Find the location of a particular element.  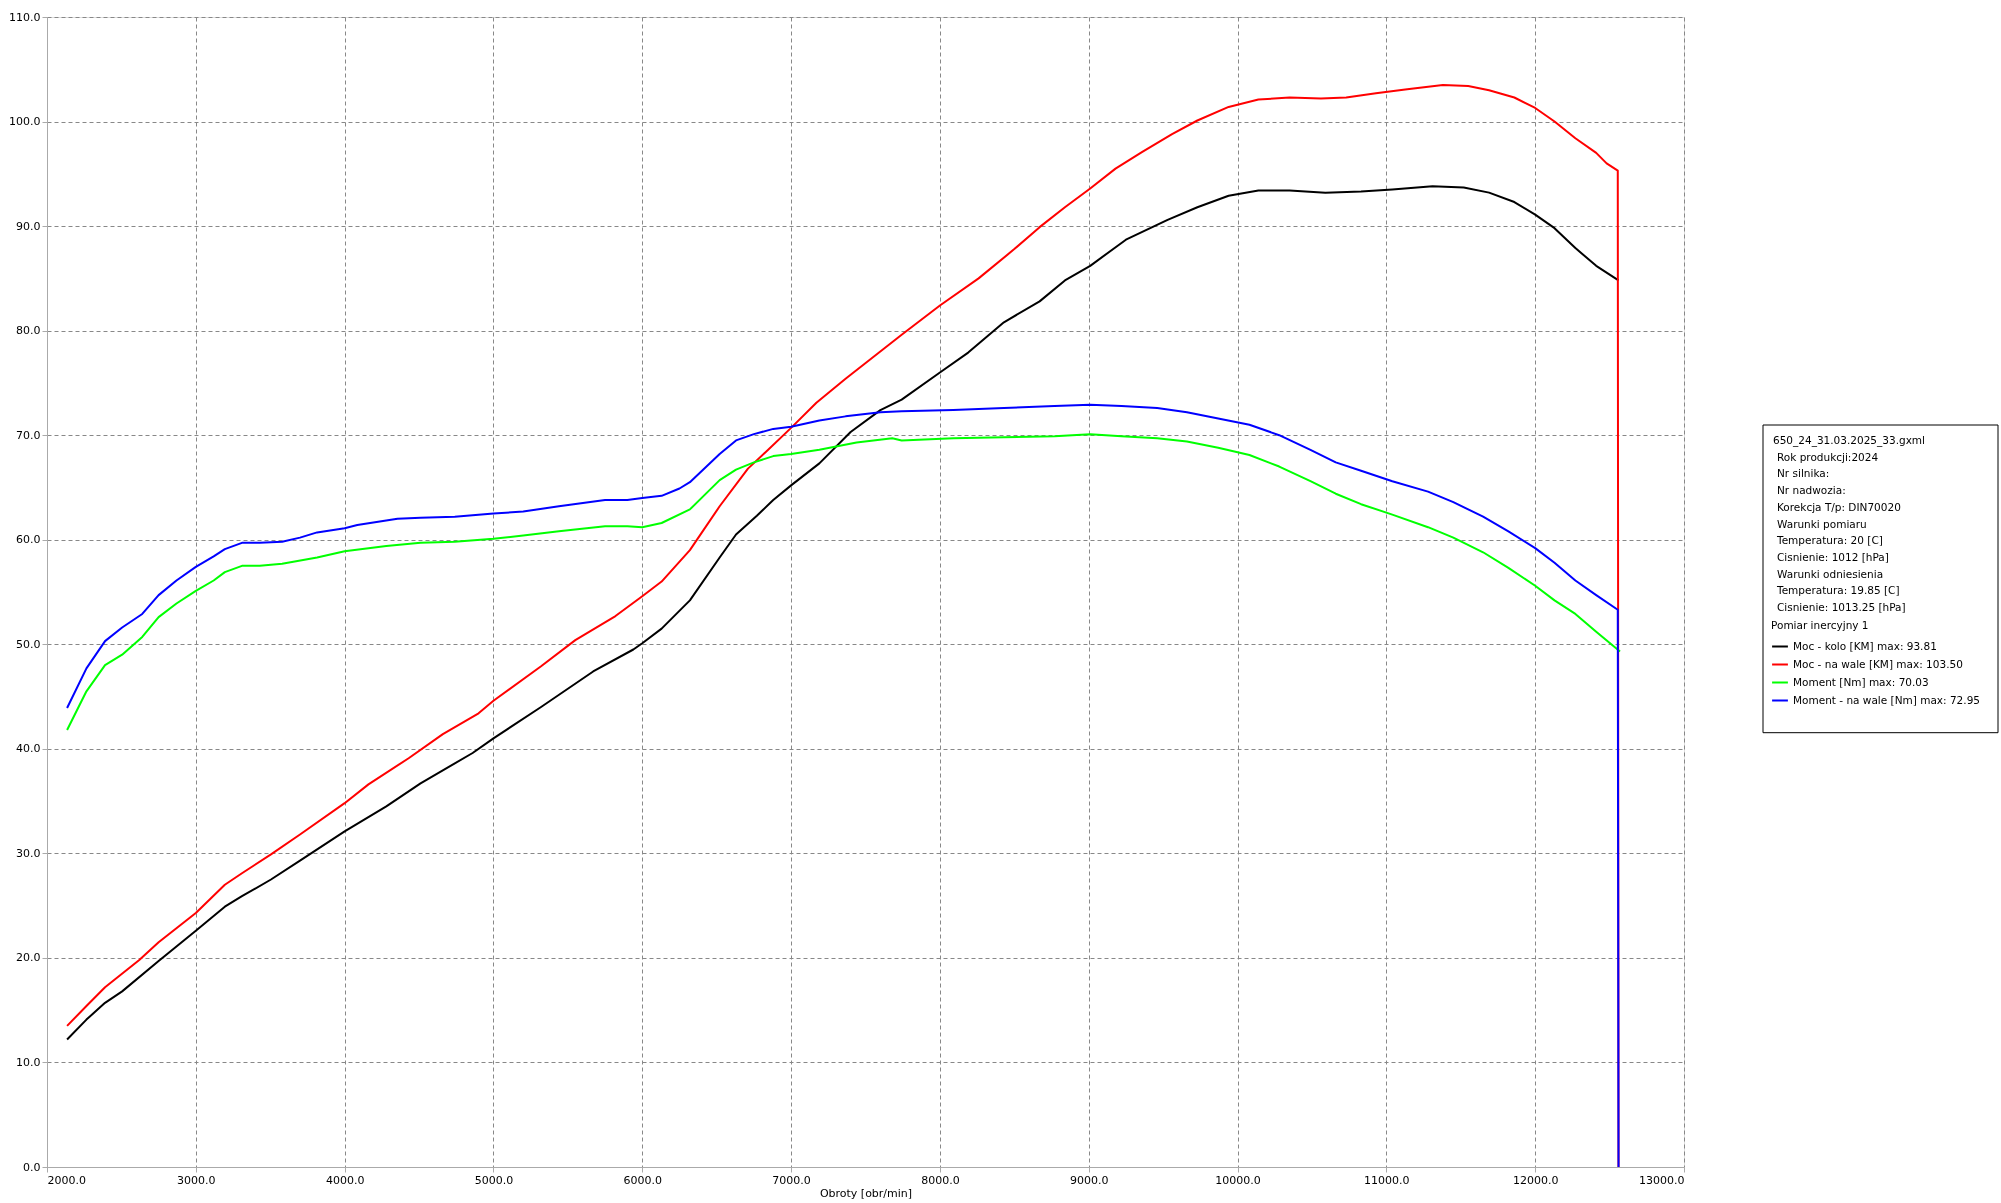

x-axis-title: Obroty [obr/min] is located at coordinates (866, 1193).